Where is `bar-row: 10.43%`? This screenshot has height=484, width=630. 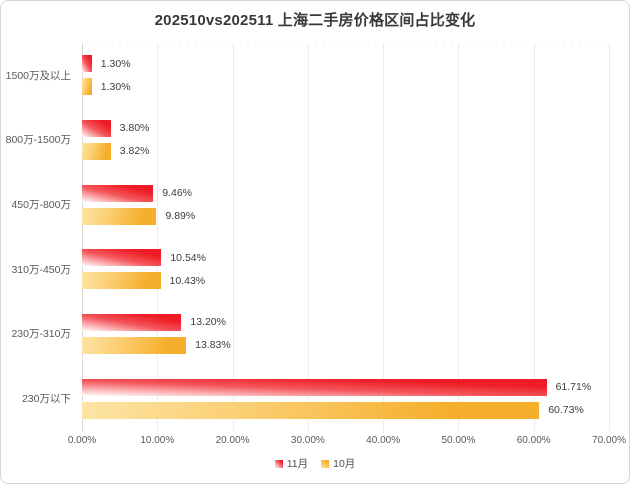 bar-row: 10.43% is located at coordinates (345, 281).